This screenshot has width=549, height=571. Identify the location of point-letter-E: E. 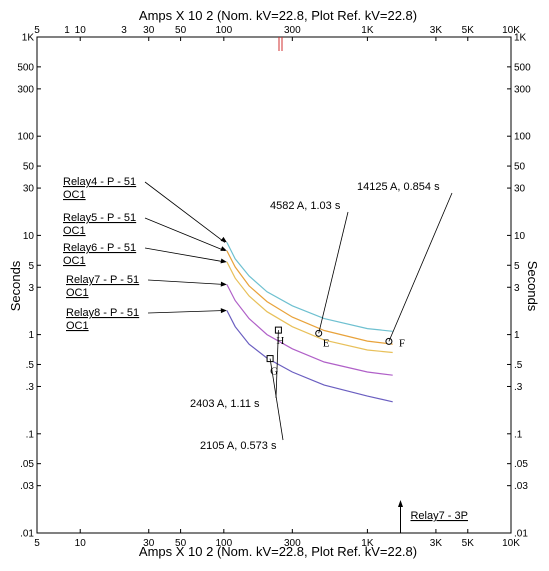
(326, 343).